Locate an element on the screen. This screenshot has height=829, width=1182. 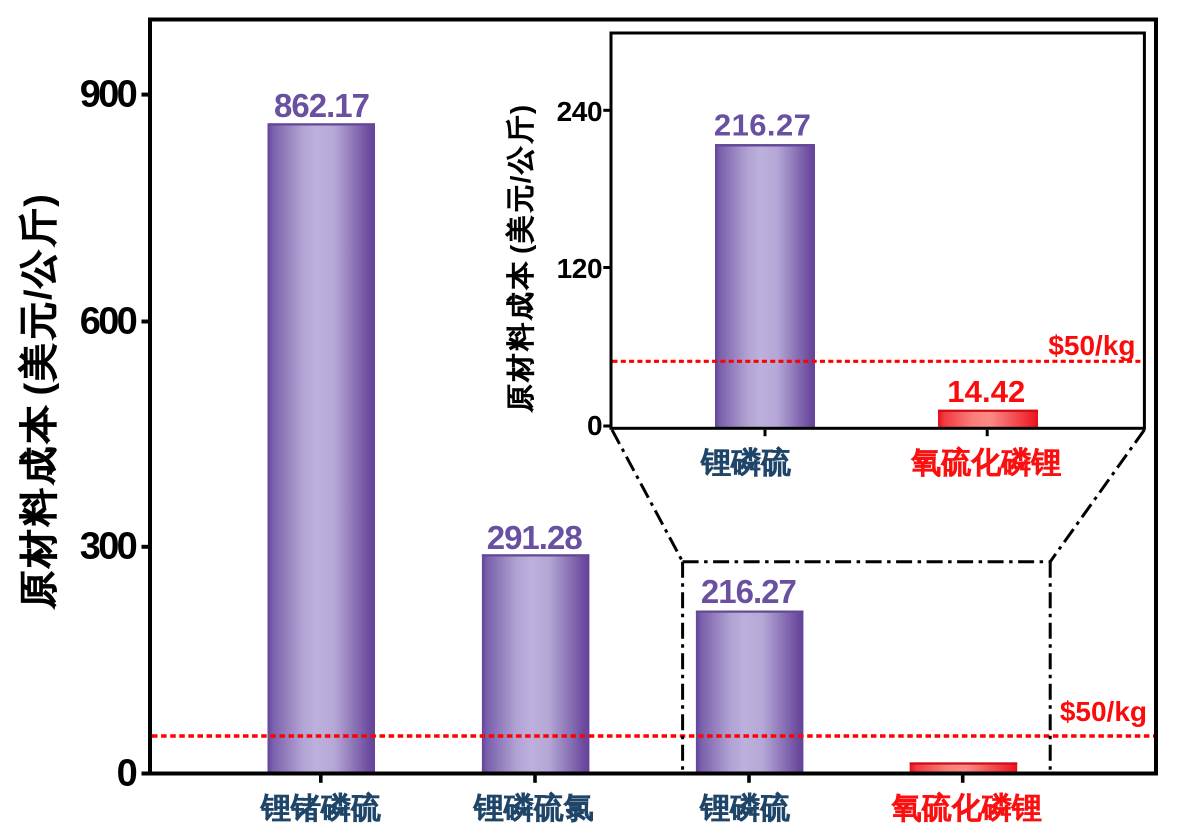
svg-text: 600 is located at coordinates (109, 321).